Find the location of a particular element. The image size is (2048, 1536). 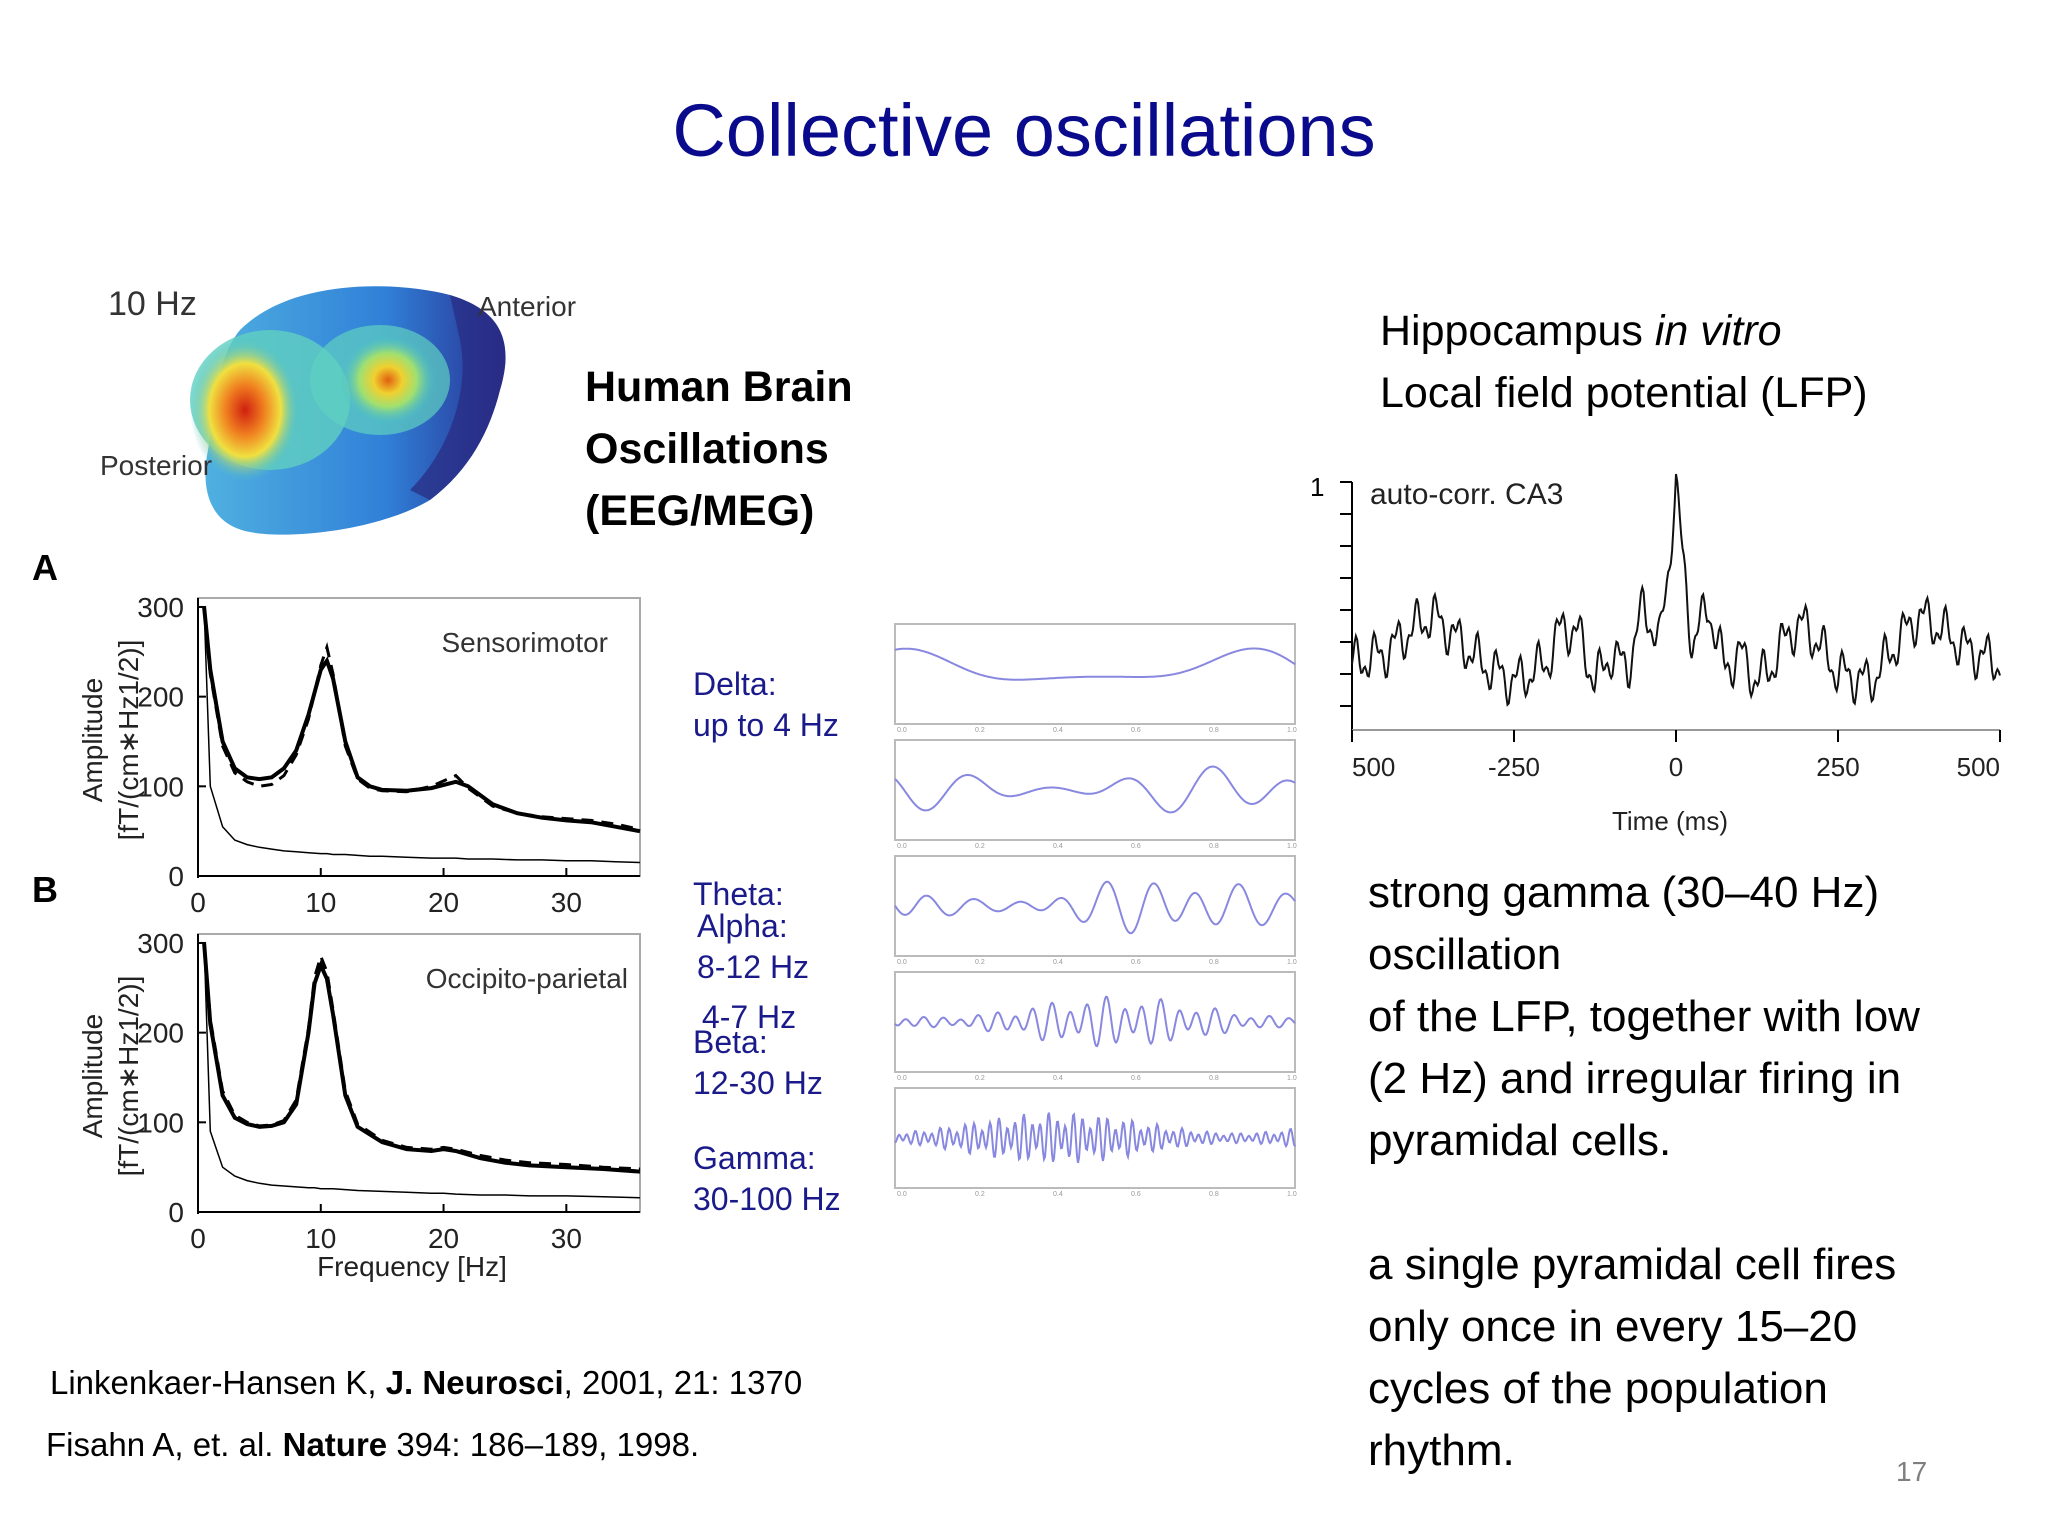

lfp-line: (2 Hz) and irregular firing in is located at coordinates (1635, 1078).